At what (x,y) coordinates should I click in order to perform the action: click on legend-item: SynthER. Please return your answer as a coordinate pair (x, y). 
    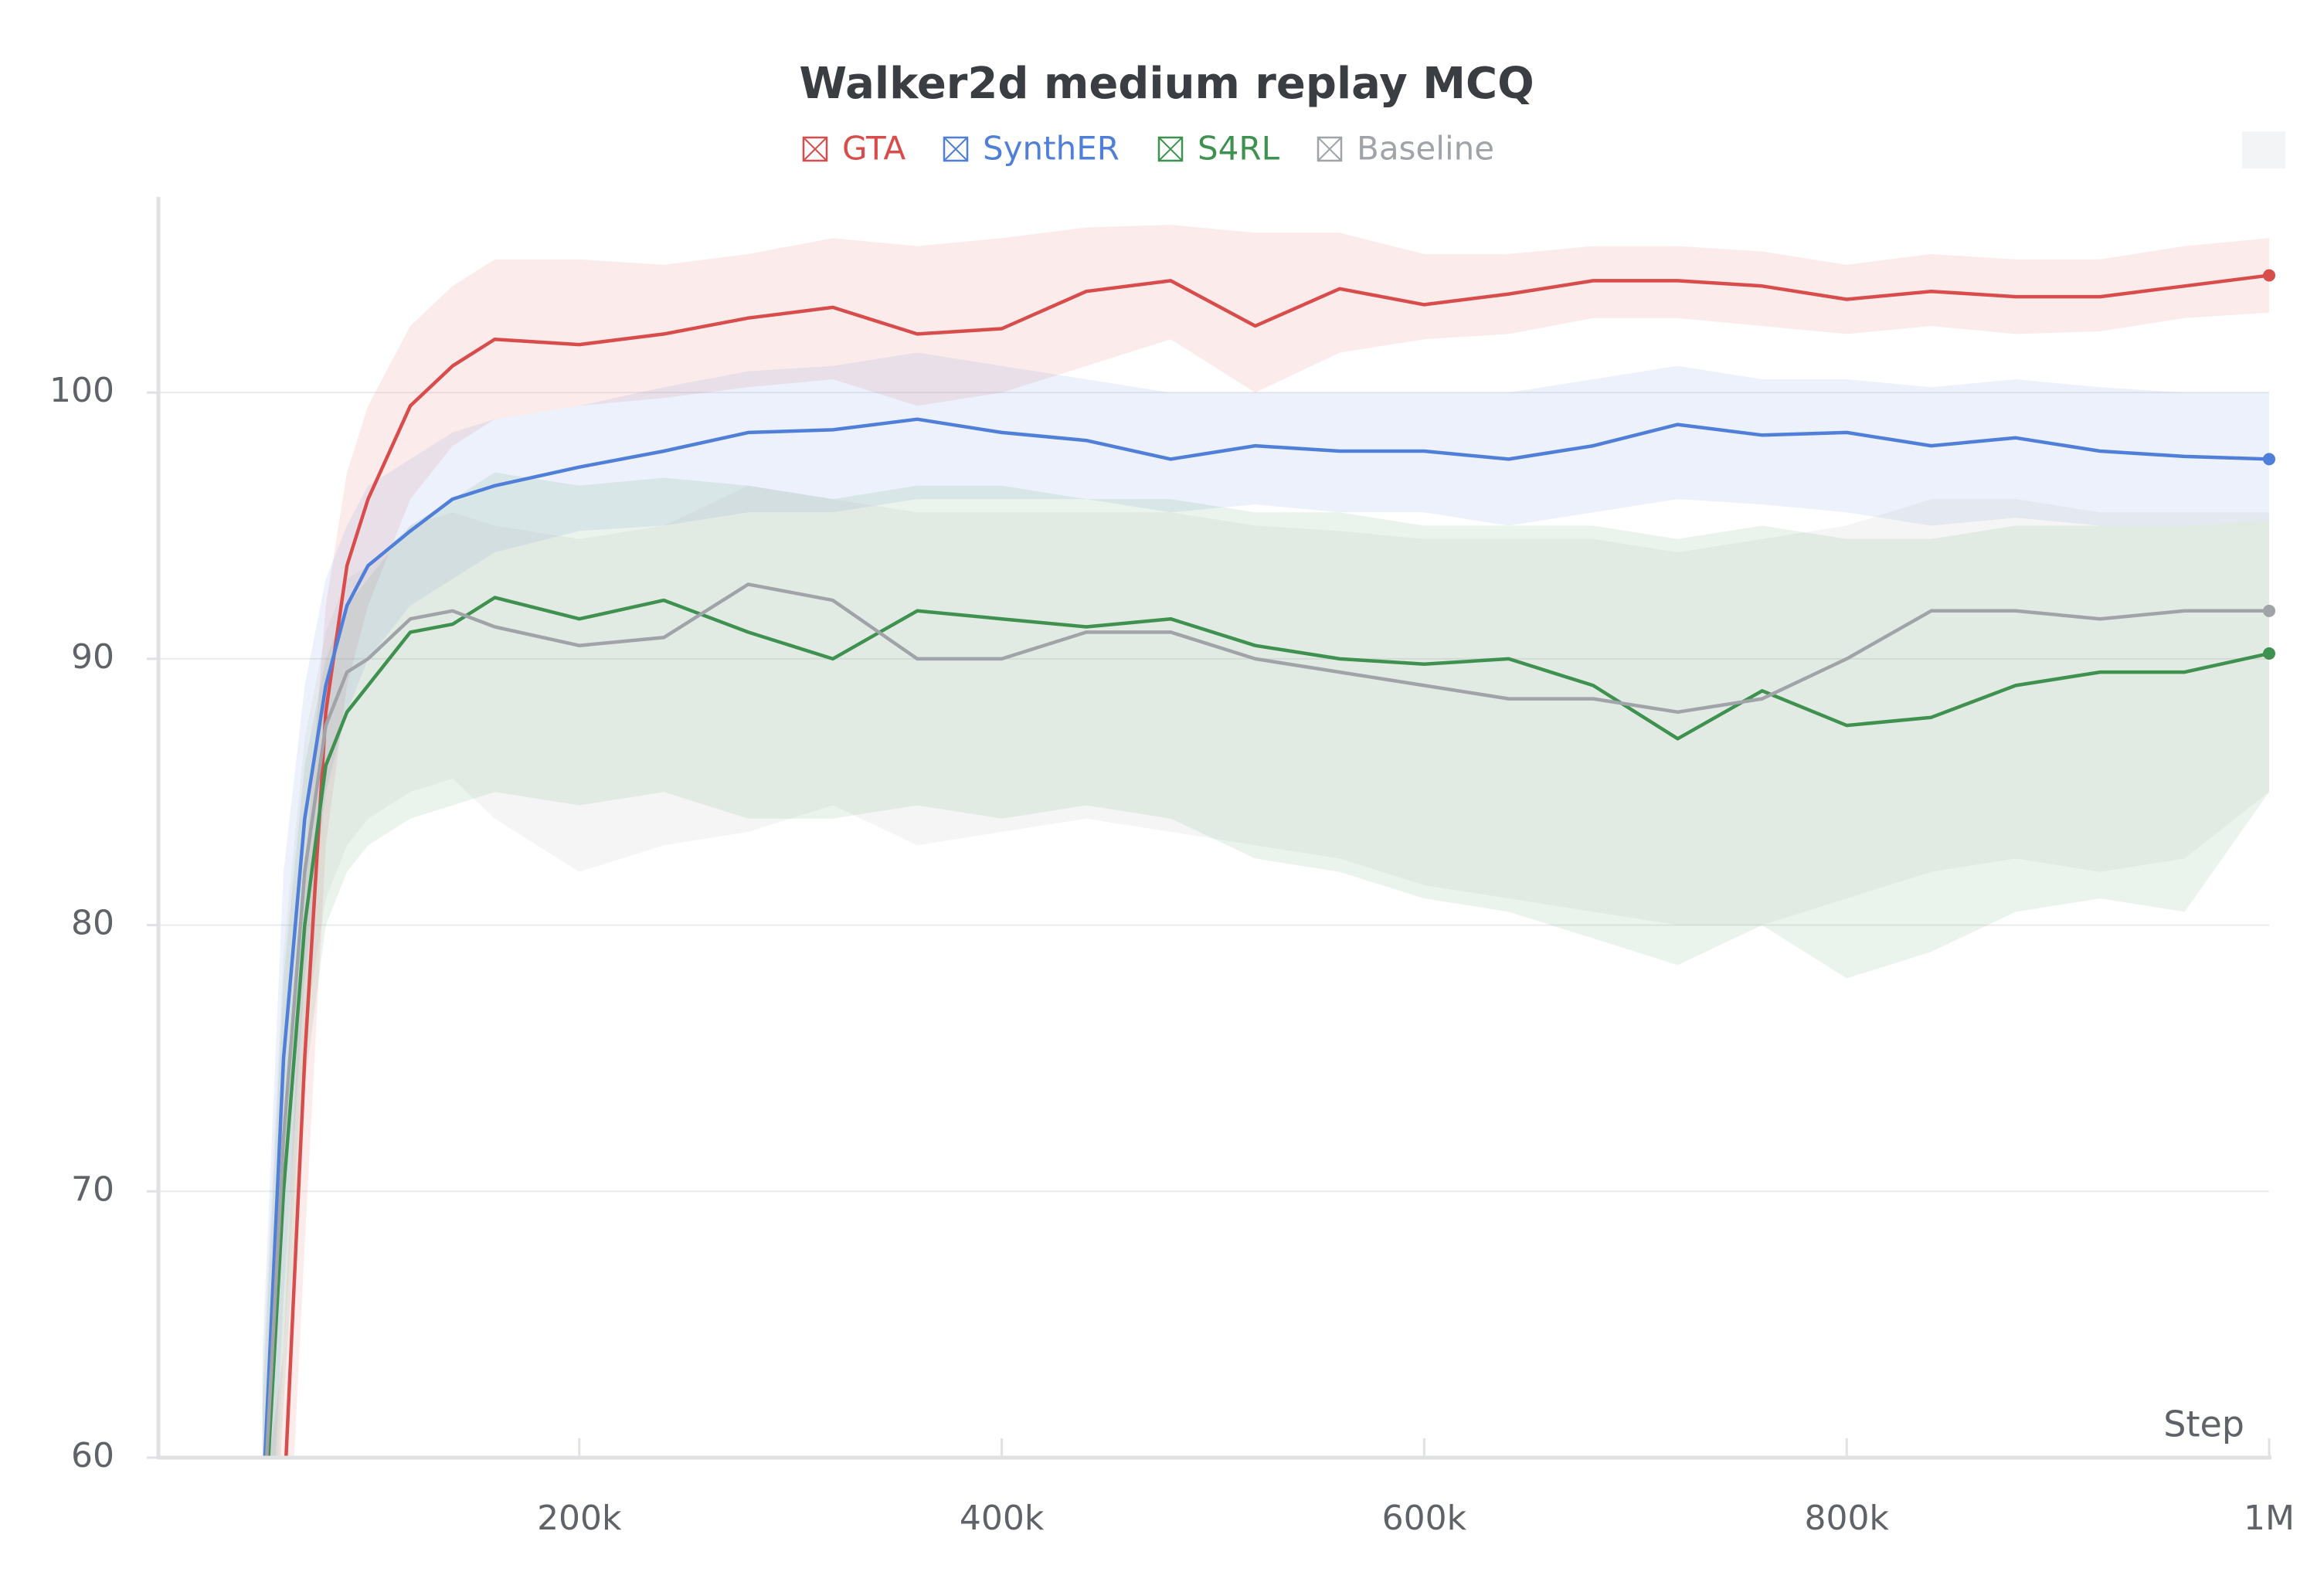
    Looking at the image, I should click on (1031, 149).